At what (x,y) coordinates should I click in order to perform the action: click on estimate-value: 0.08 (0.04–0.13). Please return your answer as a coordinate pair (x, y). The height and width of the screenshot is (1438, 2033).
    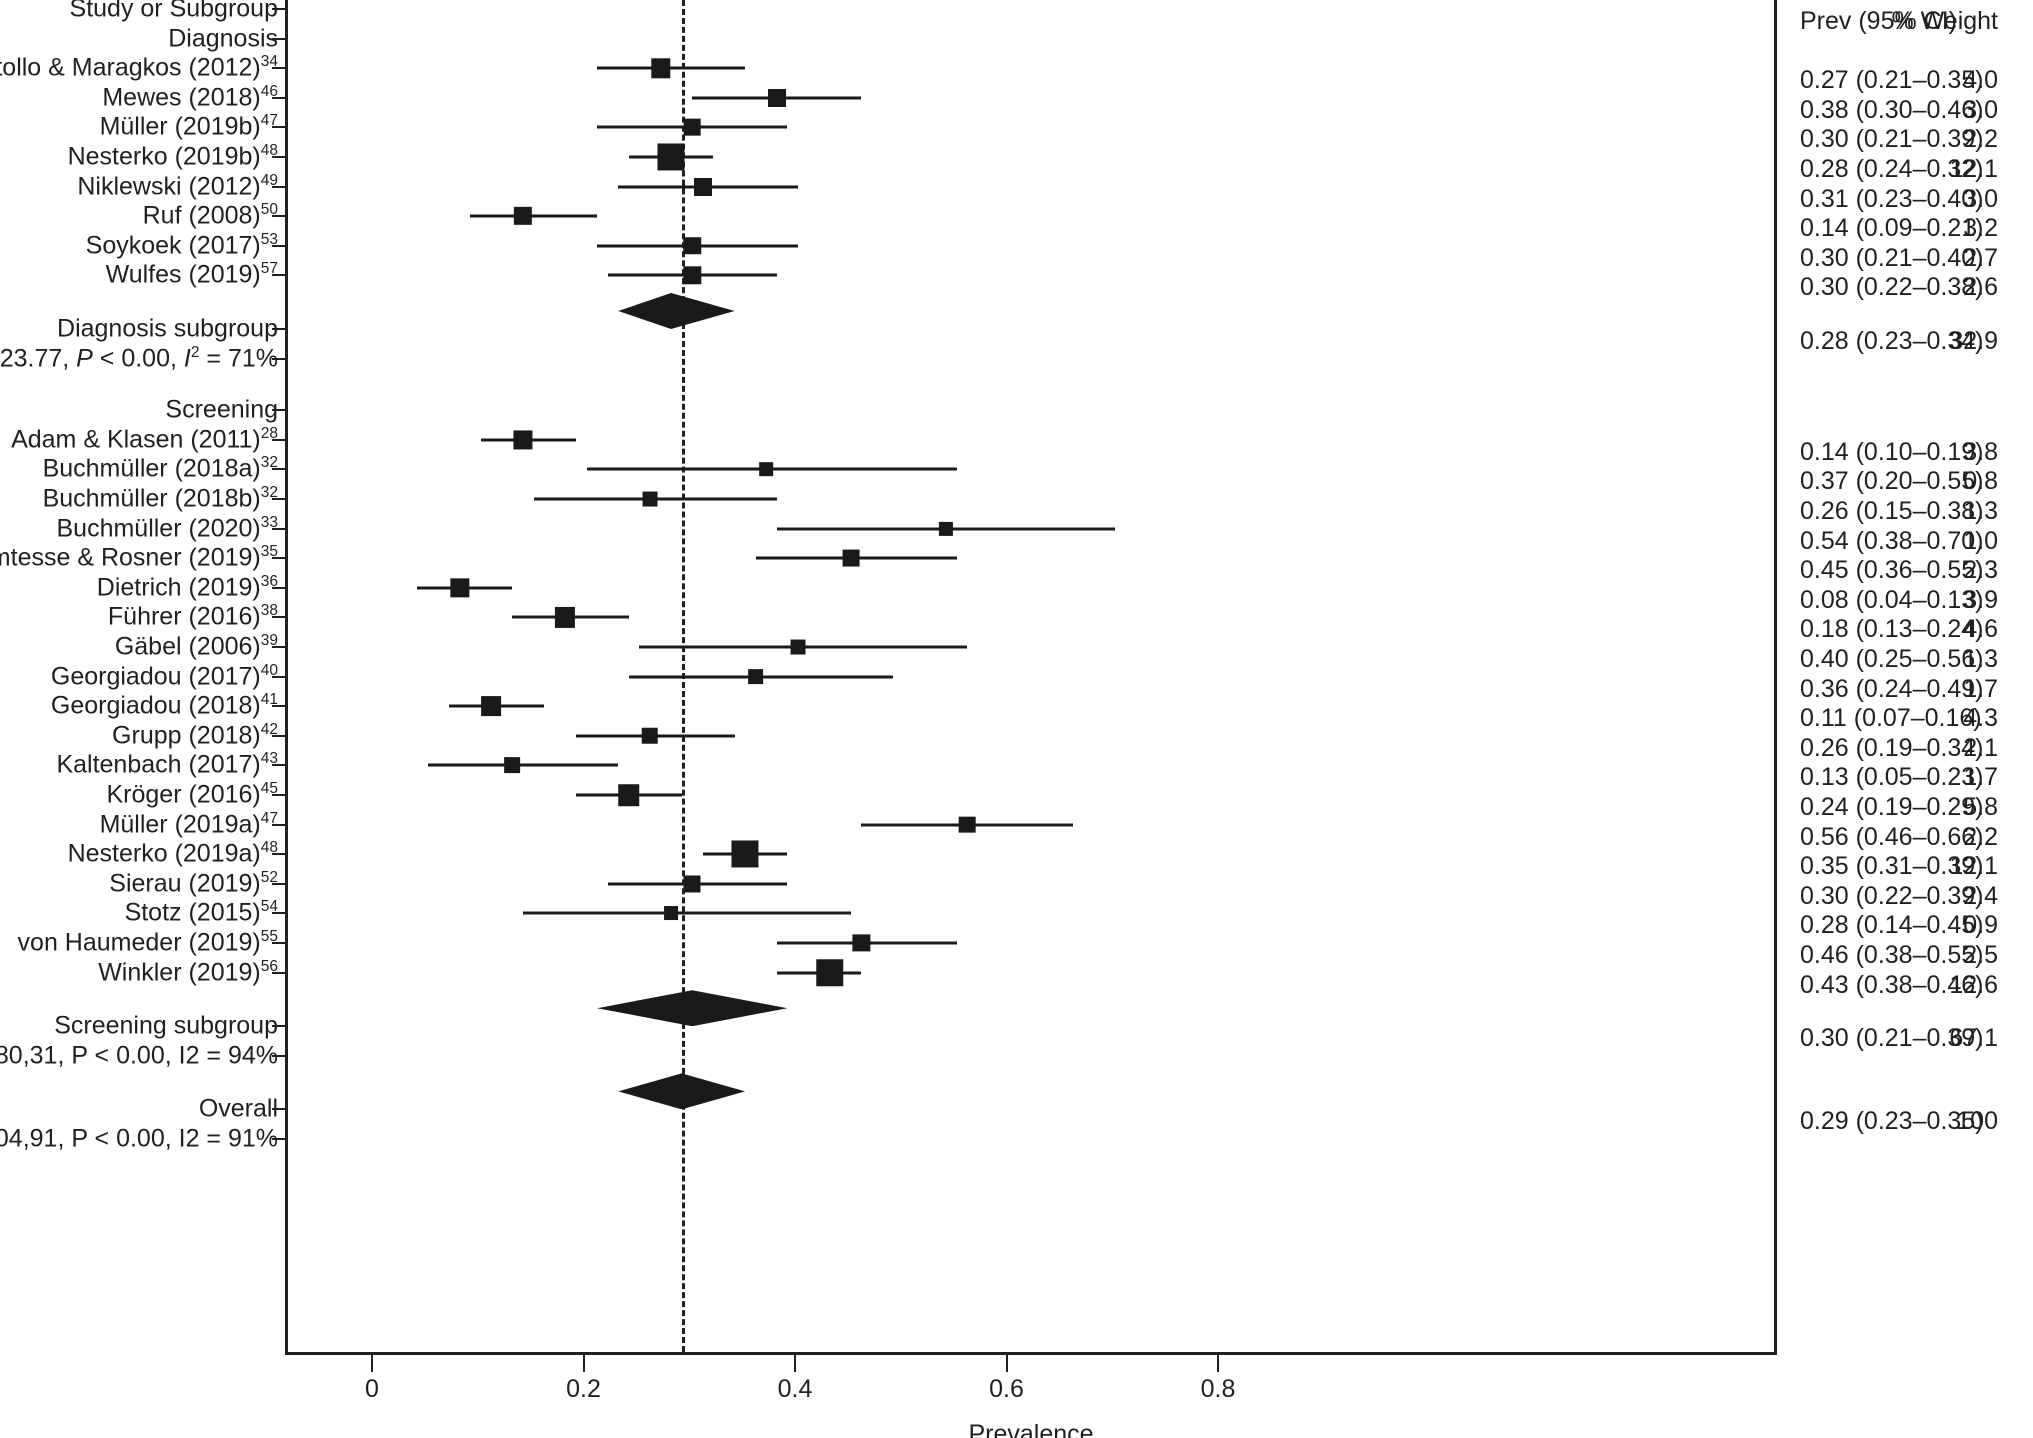
    Looking at the image, I should click on (1892, 599).